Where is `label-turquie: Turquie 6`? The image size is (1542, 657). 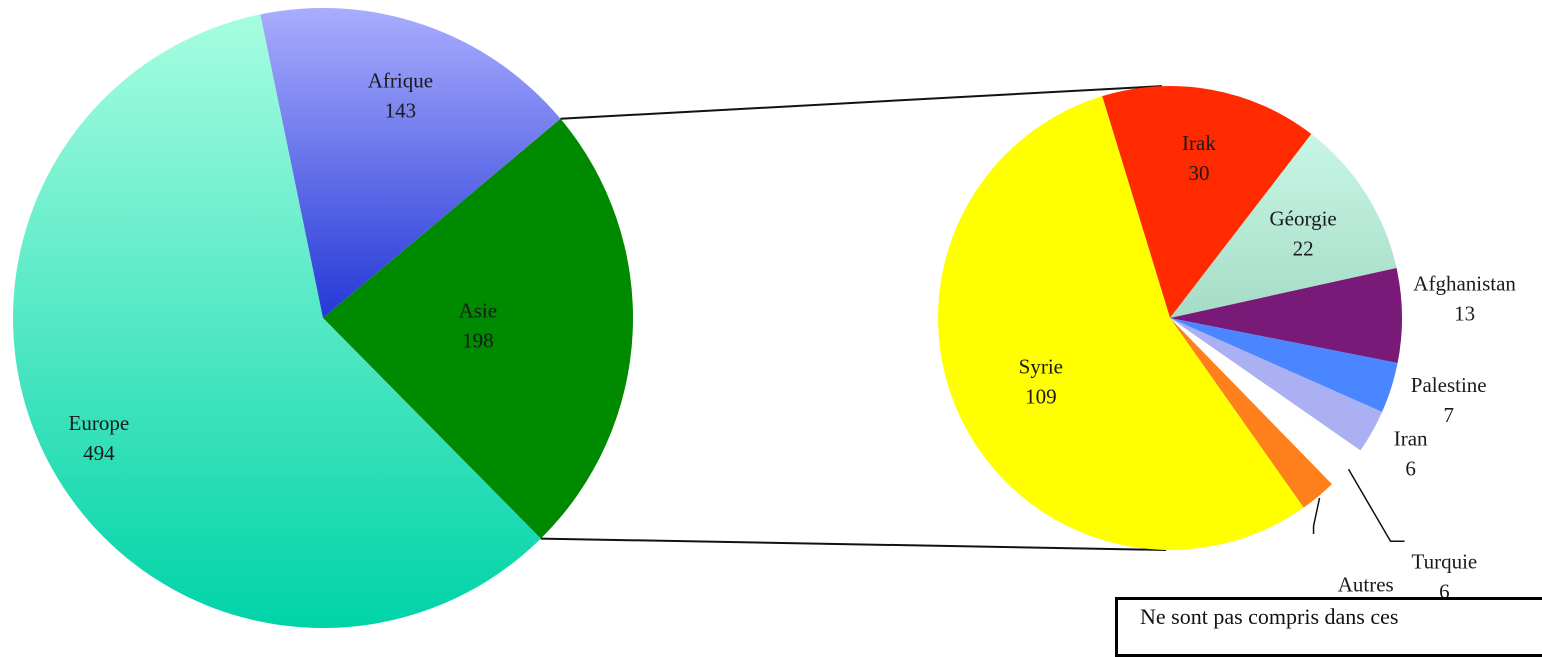 label-turquie: Turquie 6 is located at coordinates (1444, 576).